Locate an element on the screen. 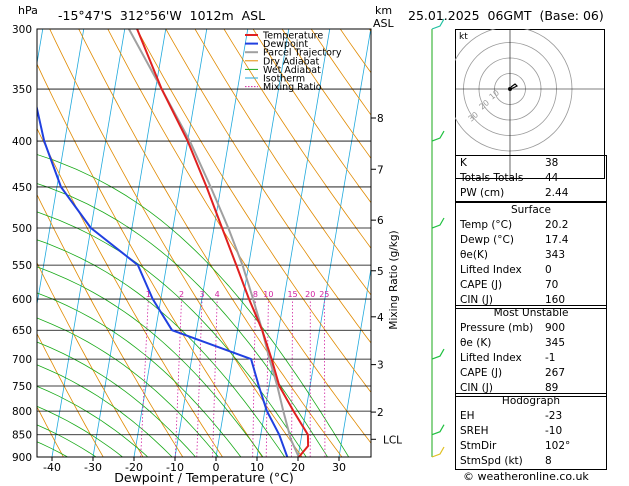  mu-row-thetae: θe (K) 345 is located at coordinates (513, 343).